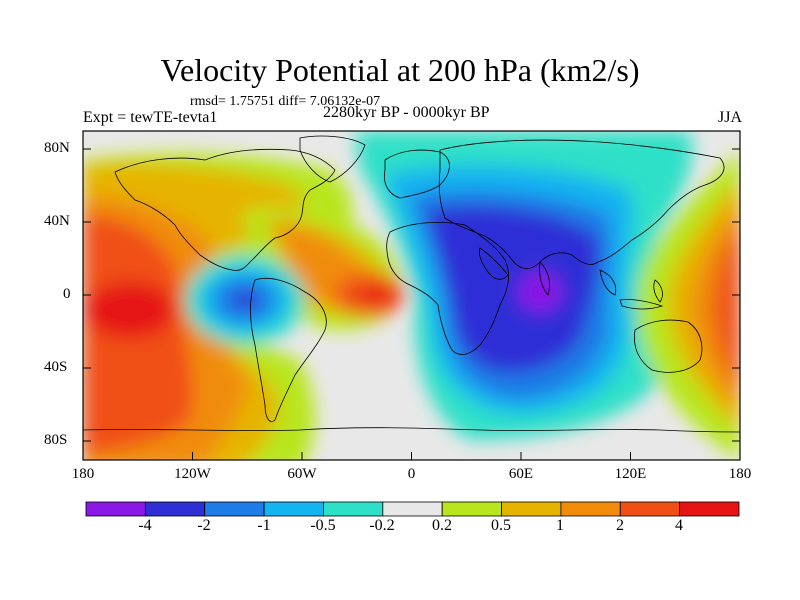 The image size is (800, 600). Describe the element at coordinates (323, 525) in the screenshot. I see `colorbar-label: -0.5` at that location.